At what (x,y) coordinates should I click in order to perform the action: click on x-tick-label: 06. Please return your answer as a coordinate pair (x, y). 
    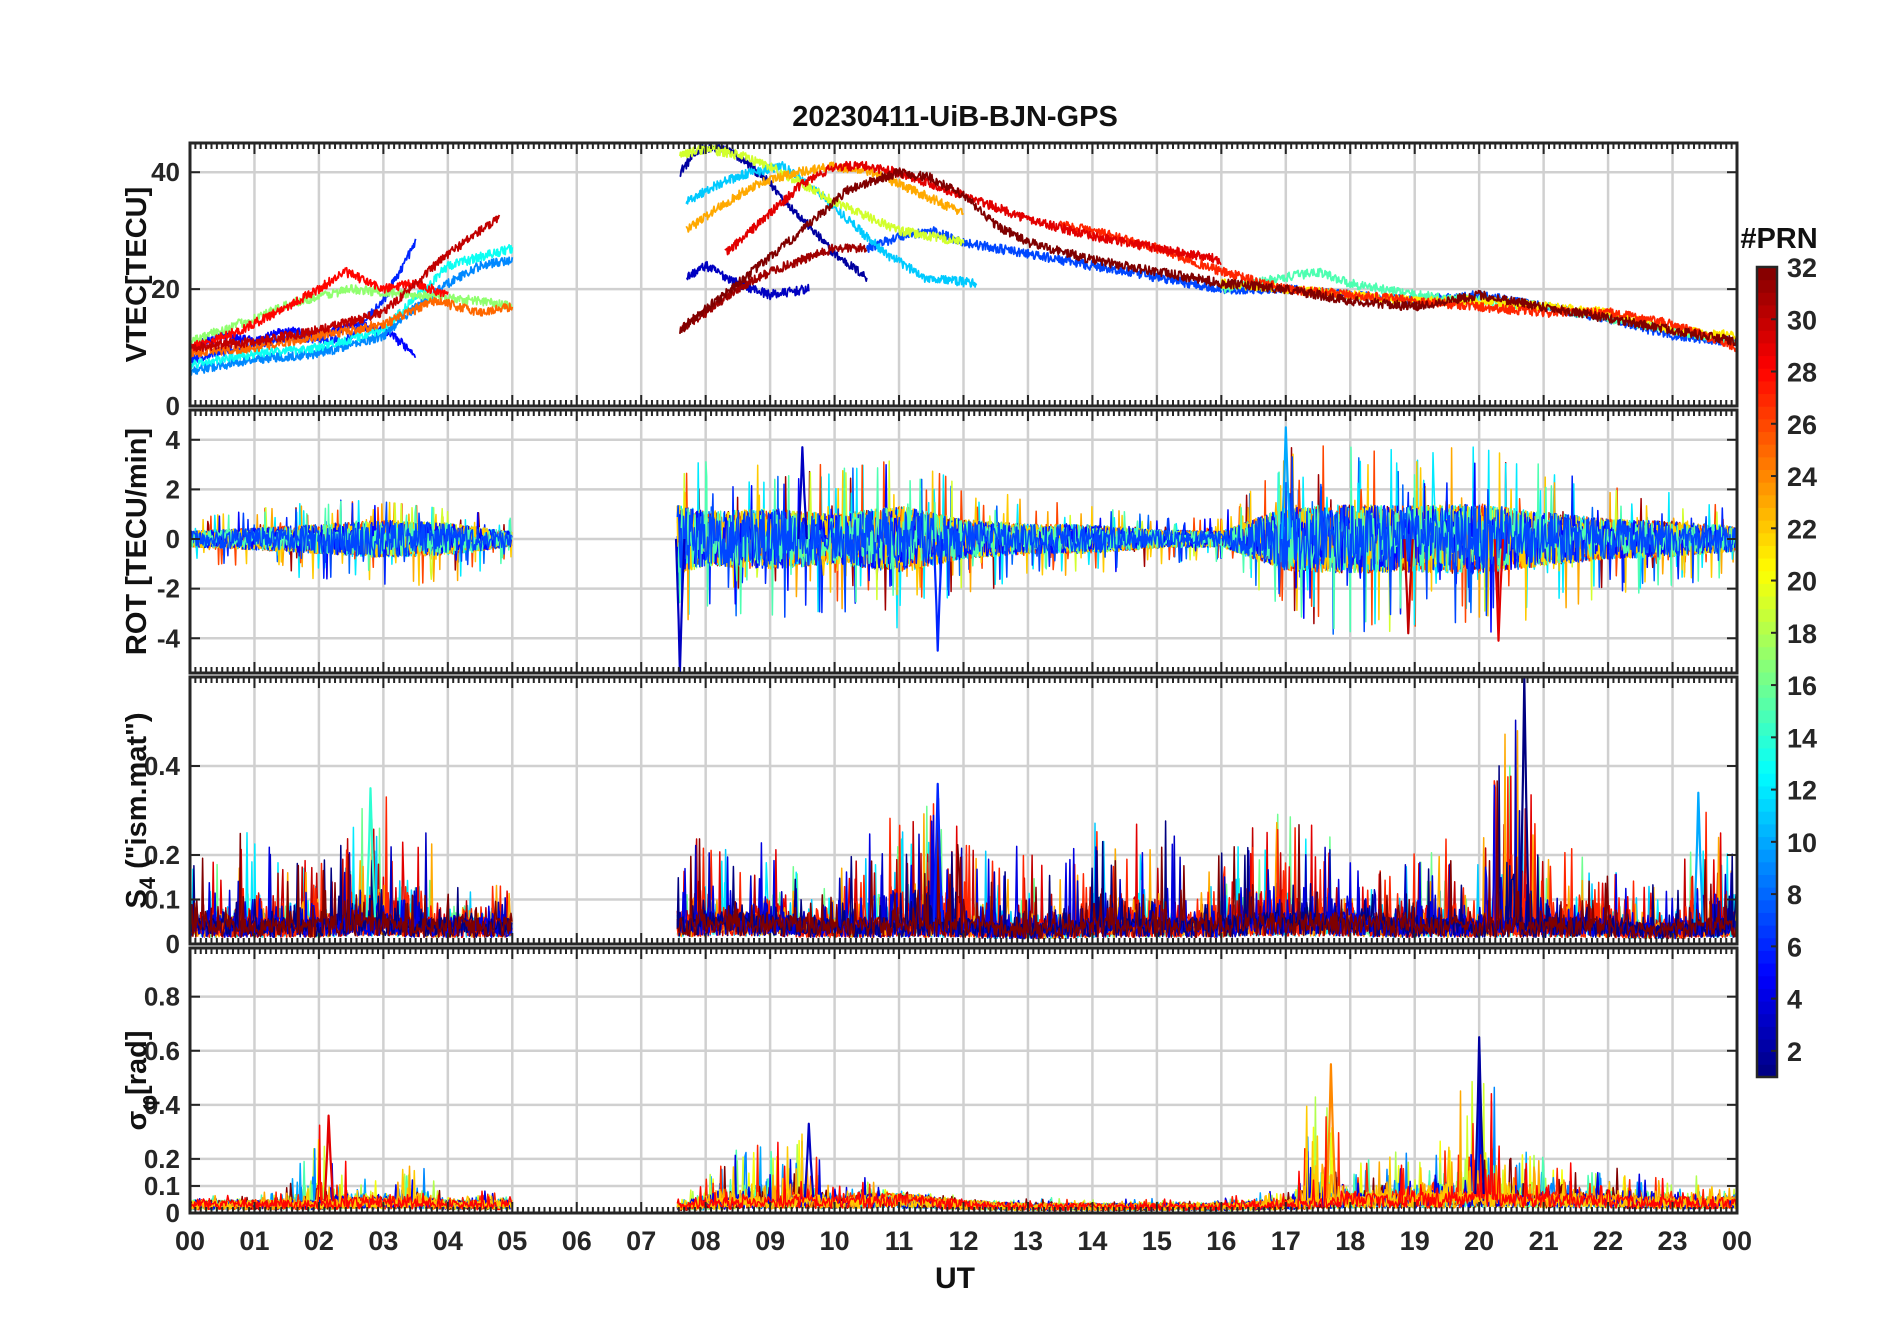
    Looking at the image, I should click on (577, 1241).